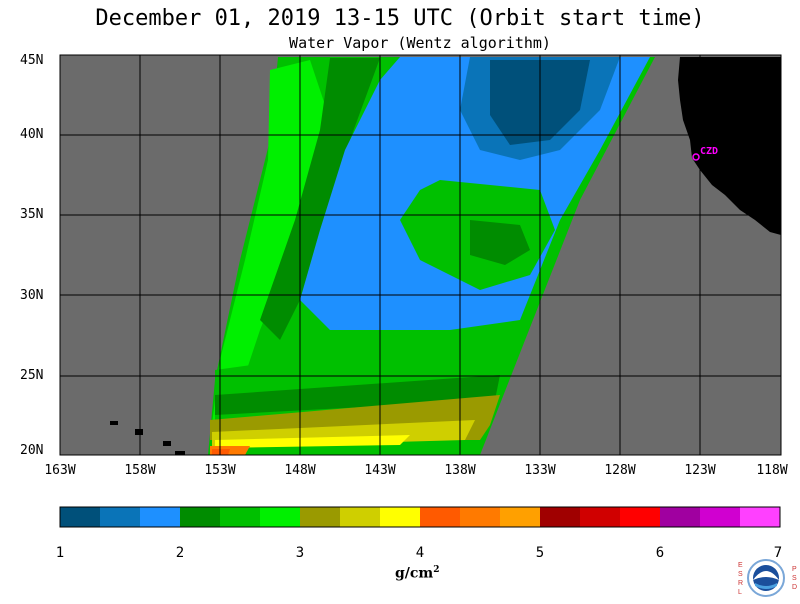 Image resolution: width=800 pixels, height=604 pixels. Describe the element at coordinates (221, 452) in the screenshot. I see `swath-red-orange` at that location.